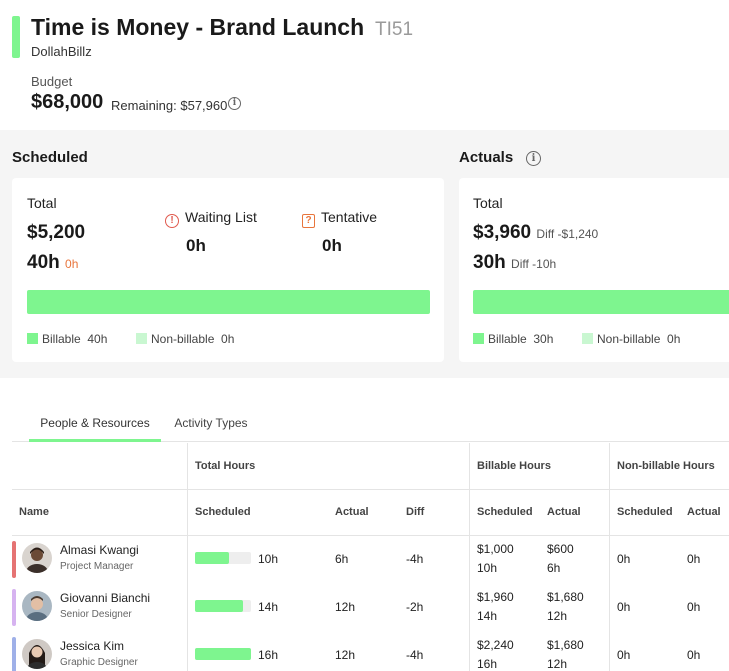 This screenshot has height=671, width=729. What do you see at coordinates (666, 466) in the screenshot?
I see `group-header-nonbillable-hours: Non-billable Hours` at bounding box center [666, 466].